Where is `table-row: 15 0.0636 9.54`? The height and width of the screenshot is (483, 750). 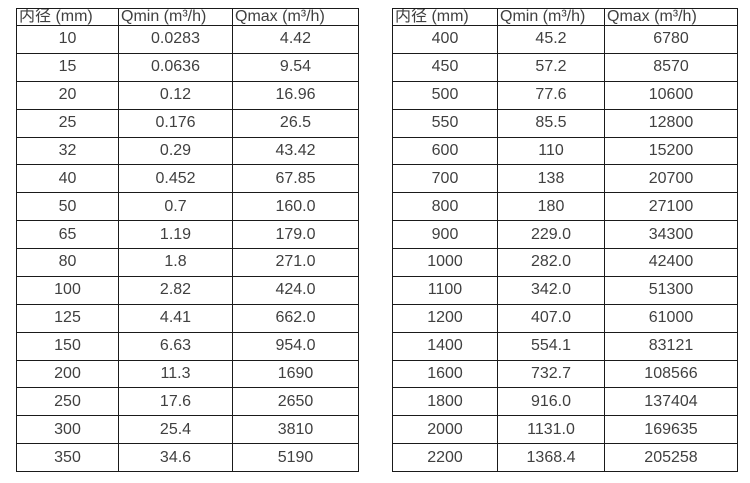 table-row: 15 0.0636 9.54 is located at coordinates (187, 67).